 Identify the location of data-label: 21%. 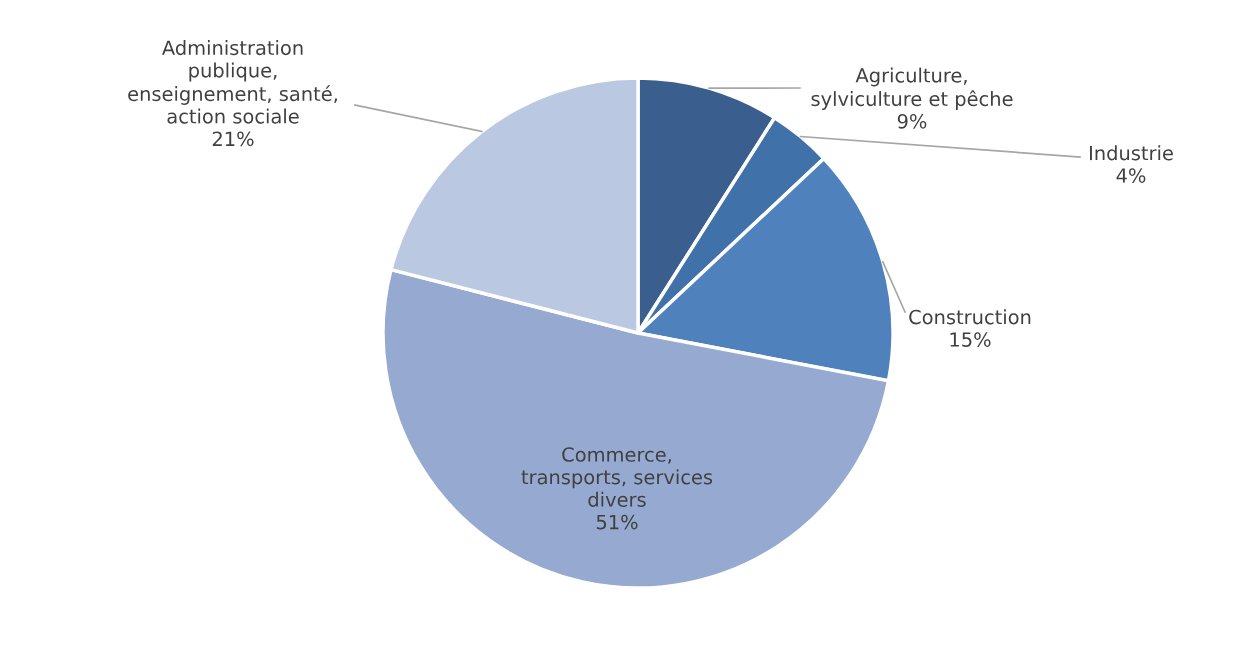
(233, 139).